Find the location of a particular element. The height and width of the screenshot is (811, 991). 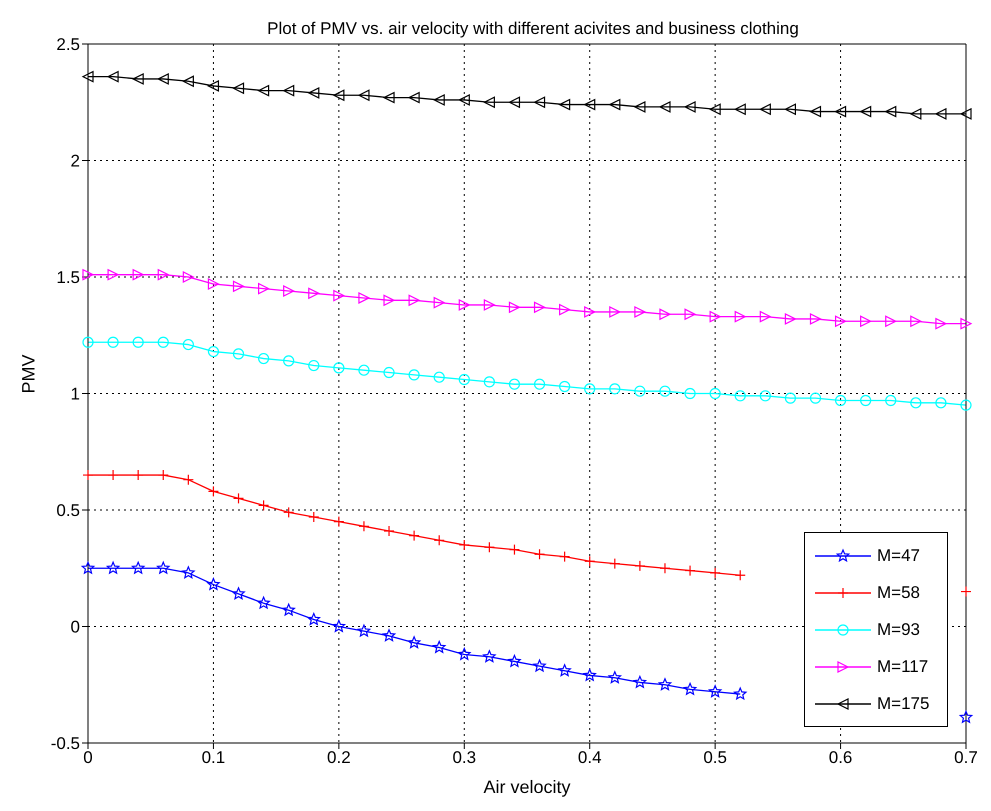

y-tick-label: 1.5 is located at coordinates (68, 278).